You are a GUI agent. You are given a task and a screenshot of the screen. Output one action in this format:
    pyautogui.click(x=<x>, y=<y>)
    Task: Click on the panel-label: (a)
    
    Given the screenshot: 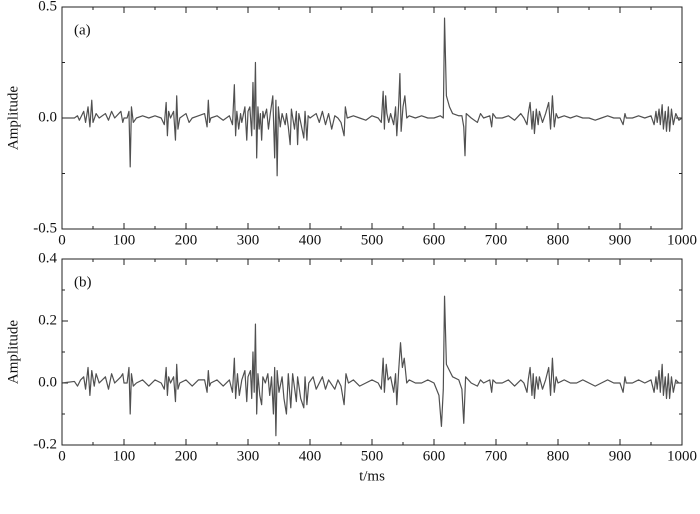 What is the action you would take?
    pyautogui.click(x=82, y=30)
    